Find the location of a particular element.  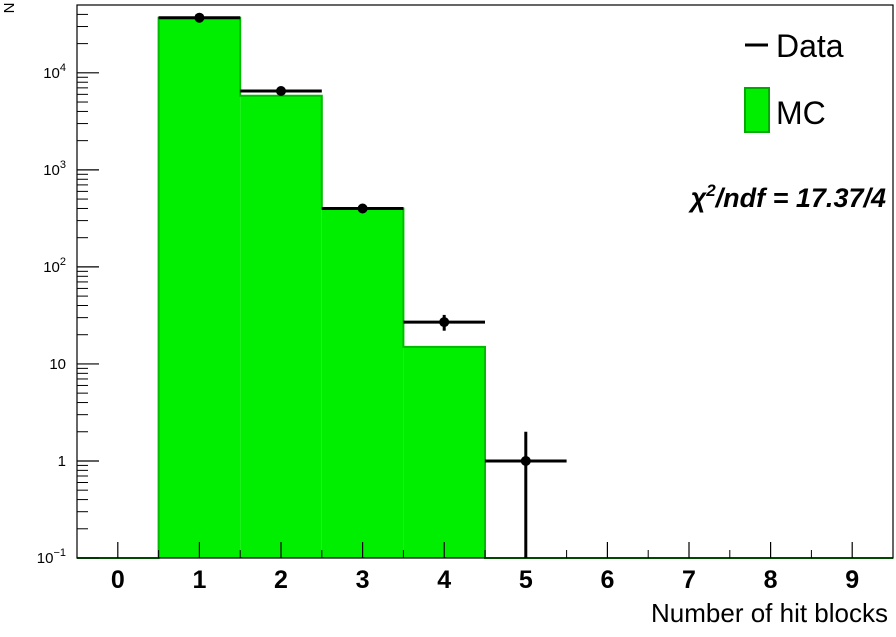

x-tick-label-1: 1 is located at coordinates (199, 580).